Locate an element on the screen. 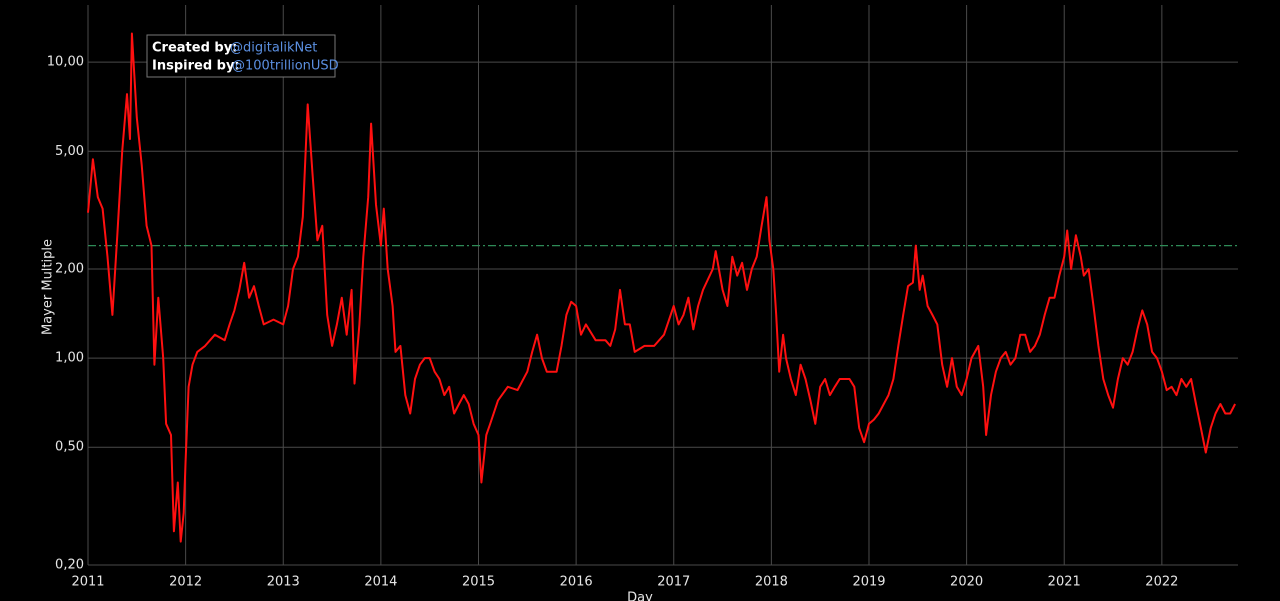 Image resolution: width=1280 pixels, height=601 pixels. annotation-handle: @100trillionUSD is located at coordinates (285, 66).